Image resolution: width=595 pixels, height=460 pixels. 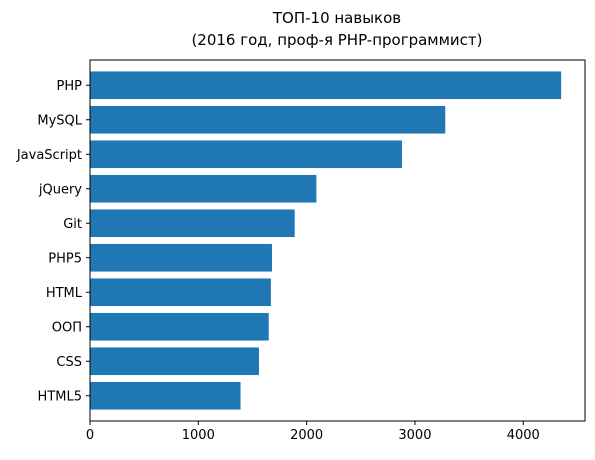 I want to click on bar-PHP5, so click(x=181, y=257).